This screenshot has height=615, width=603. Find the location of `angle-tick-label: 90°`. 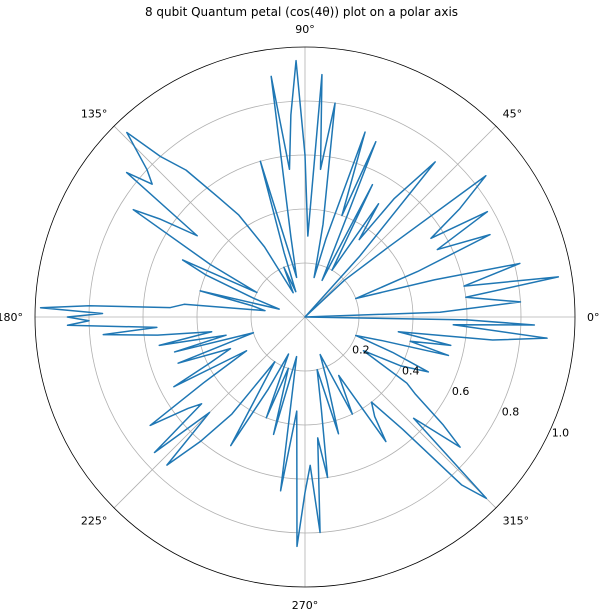

angle-tick-label: 90° is located at coordinates (305, 29).